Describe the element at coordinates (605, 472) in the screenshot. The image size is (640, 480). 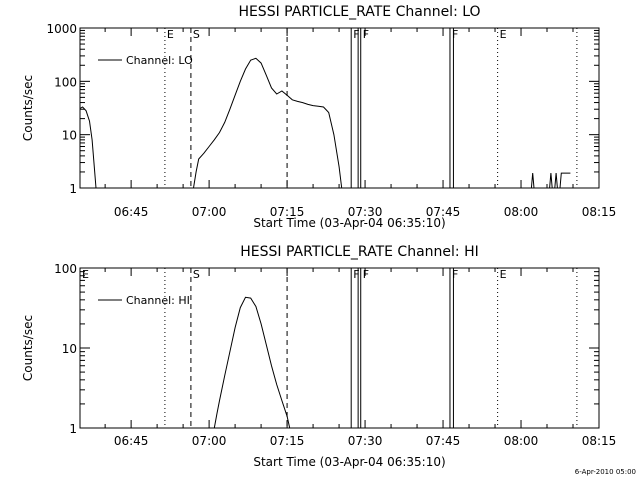
I see `footer-timestamp: 6-Apr-2010 05:00` at that location.